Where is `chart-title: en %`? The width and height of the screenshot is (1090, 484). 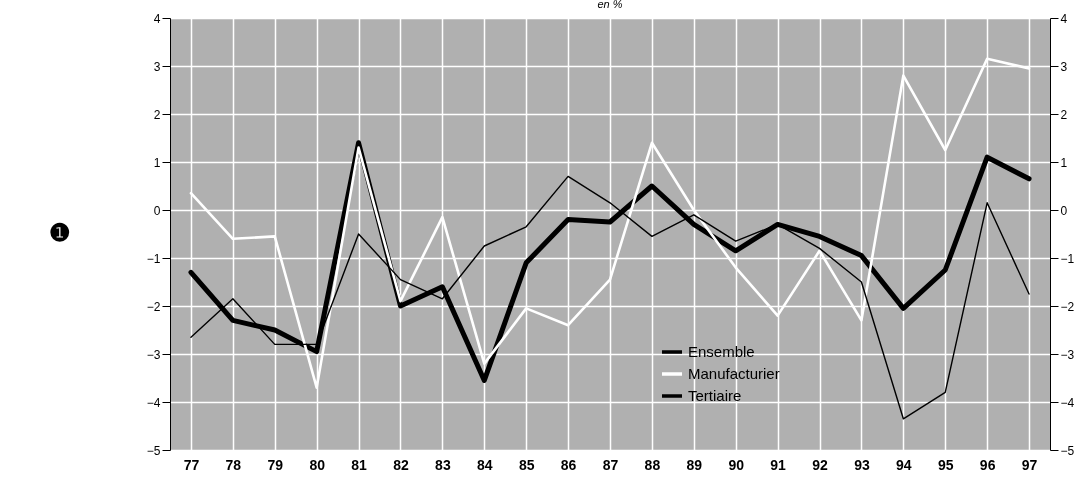 chart-title: en % is located at coordinates (610, 5).